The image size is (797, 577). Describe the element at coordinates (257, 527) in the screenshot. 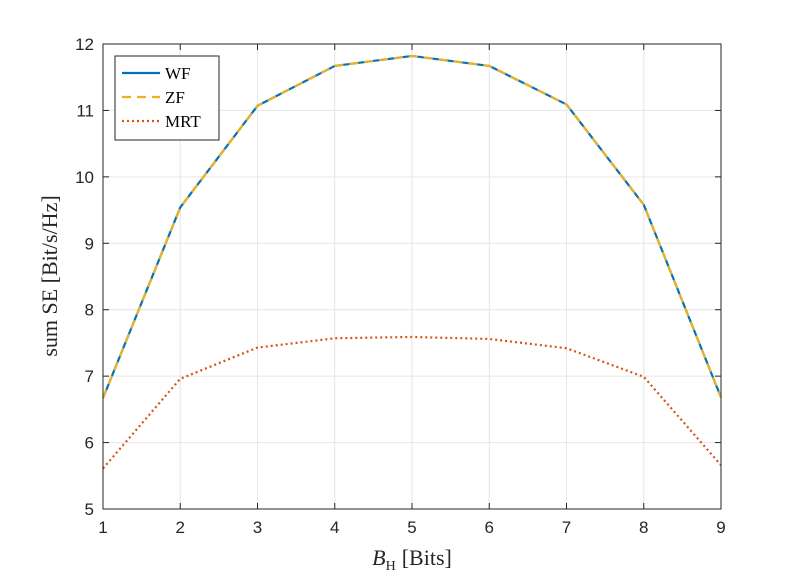

I see `x-tick-label: 3` at that location.